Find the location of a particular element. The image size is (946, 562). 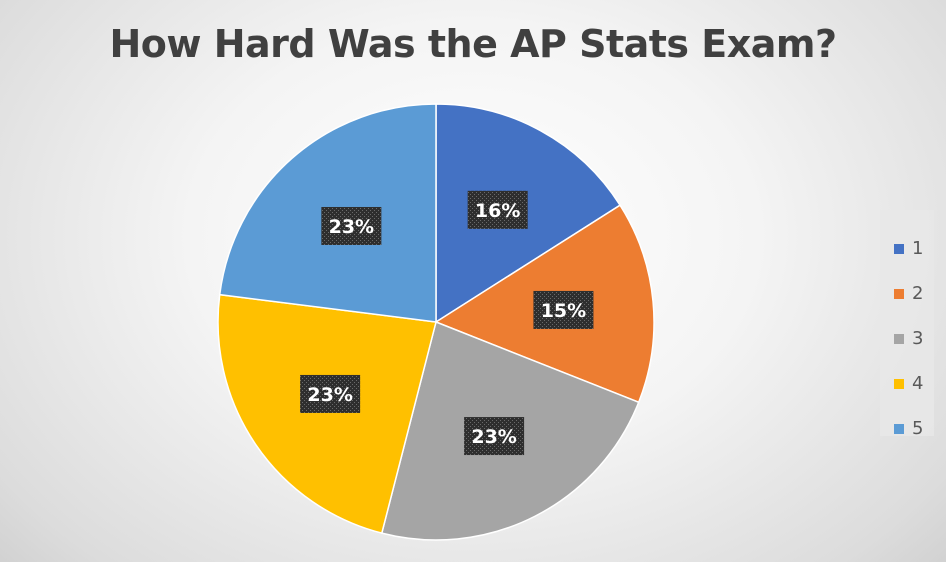

chart-legend: 1 2 3 4 5 is located at coordinates (907, 323).